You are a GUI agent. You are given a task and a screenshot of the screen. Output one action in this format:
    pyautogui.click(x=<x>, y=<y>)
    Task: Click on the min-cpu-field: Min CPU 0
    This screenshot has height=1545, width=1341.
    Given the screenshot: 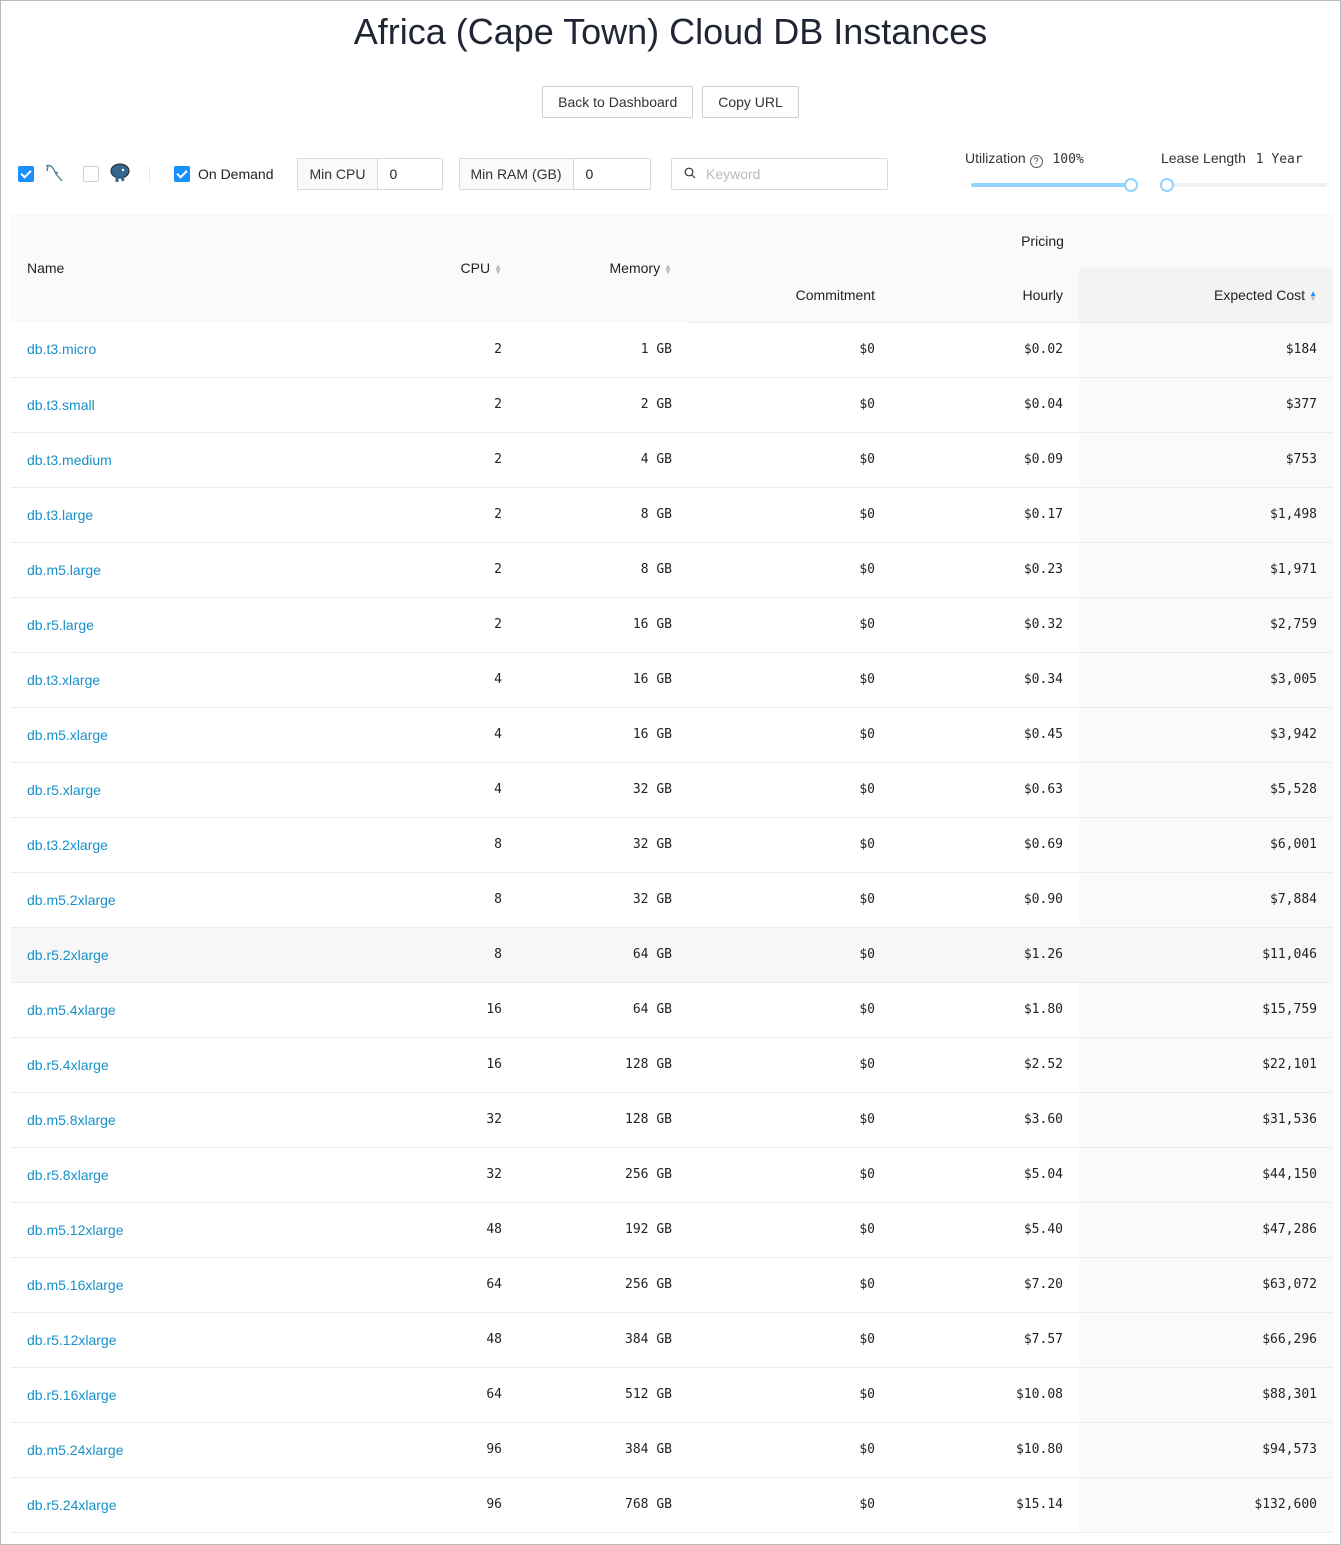 What is the action you would take?
    pyautogui.click(x=370, y=174)
    